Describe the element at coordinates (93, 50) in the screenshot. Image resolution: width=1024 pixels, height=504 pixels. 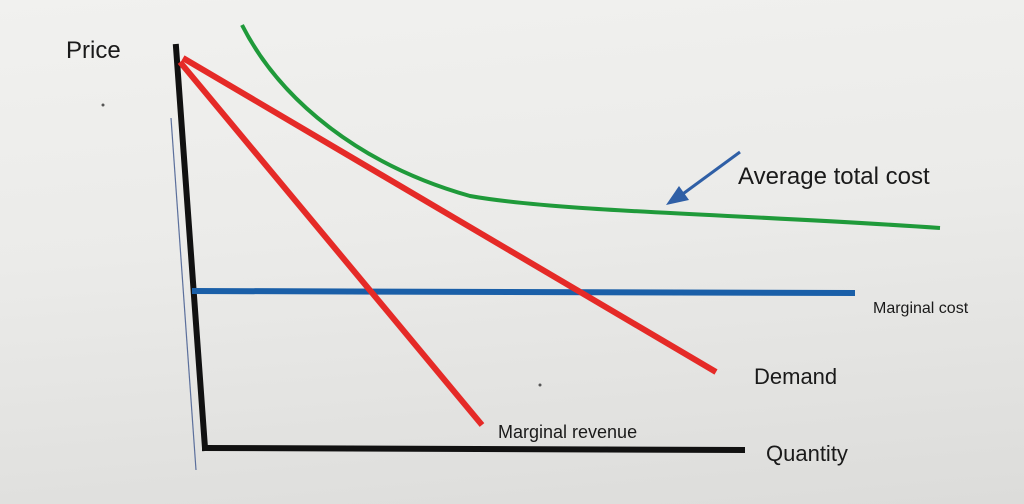
I see `y-axis-label: Price` at that location.